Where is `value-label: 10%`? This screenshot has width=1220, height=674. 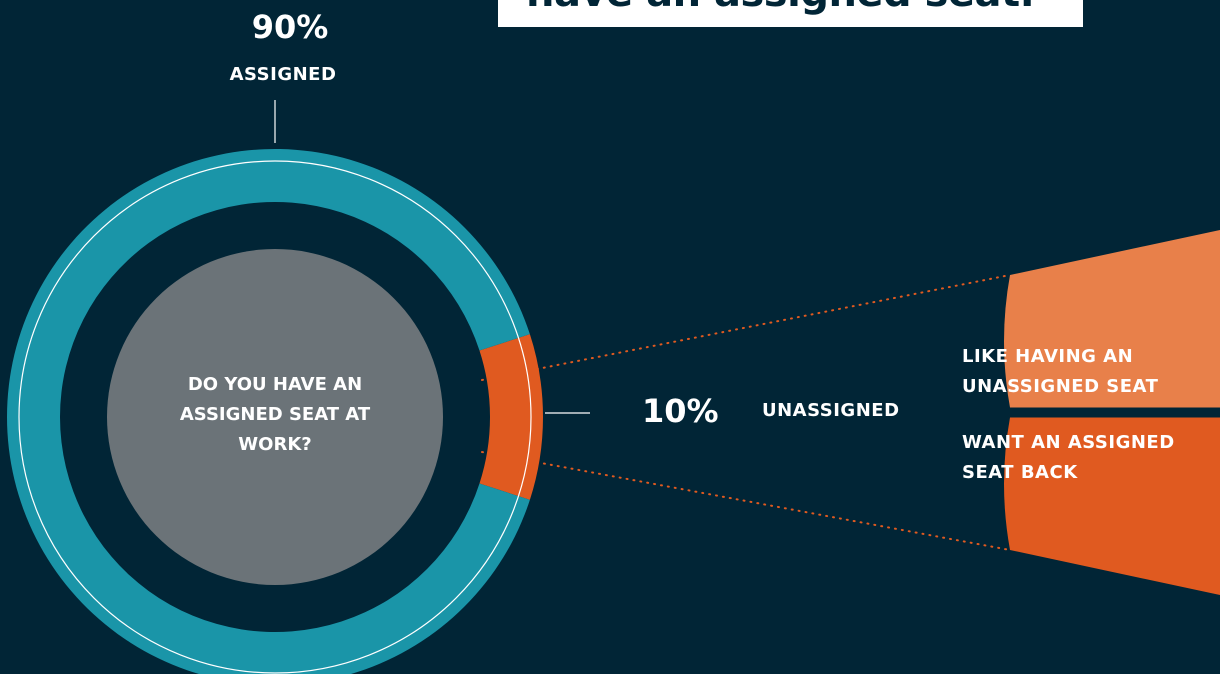
value-label: 10% is located at coordinates (680, 411).